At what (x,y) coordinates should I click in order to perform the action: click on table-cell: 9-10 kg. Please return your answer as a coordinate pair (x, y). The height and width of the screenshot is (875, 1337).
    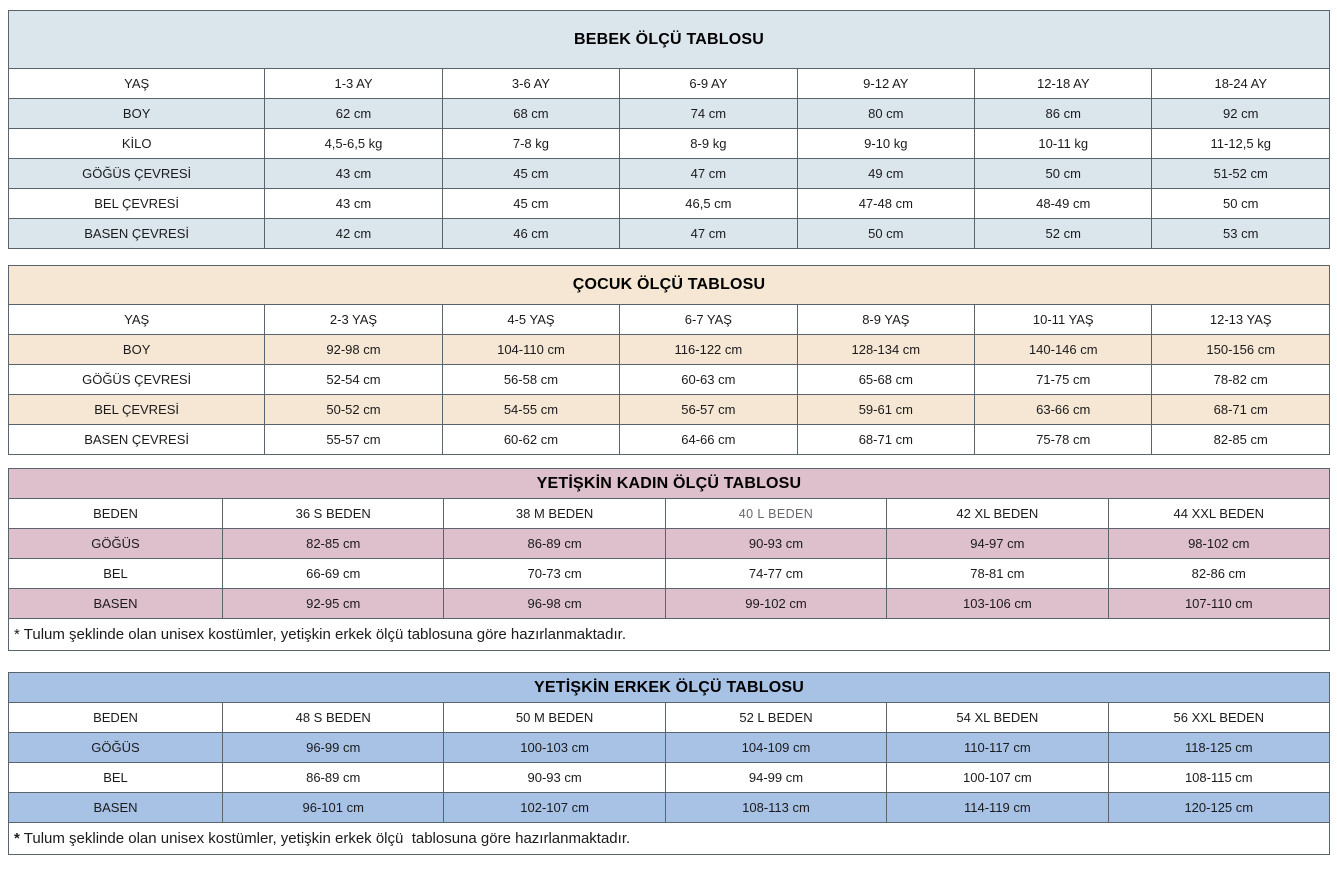
    Looking at the image, I should click on (886, 143).